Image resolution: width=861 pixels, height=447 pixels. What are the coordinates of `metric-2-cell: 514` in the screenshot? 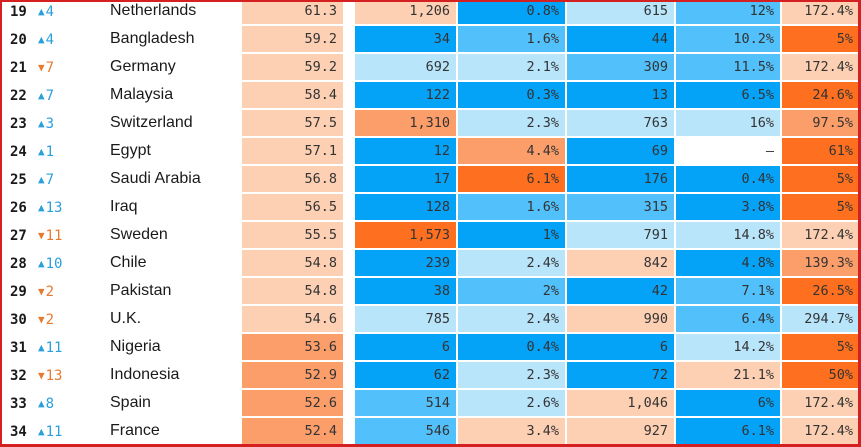 It's located at (405, 403).